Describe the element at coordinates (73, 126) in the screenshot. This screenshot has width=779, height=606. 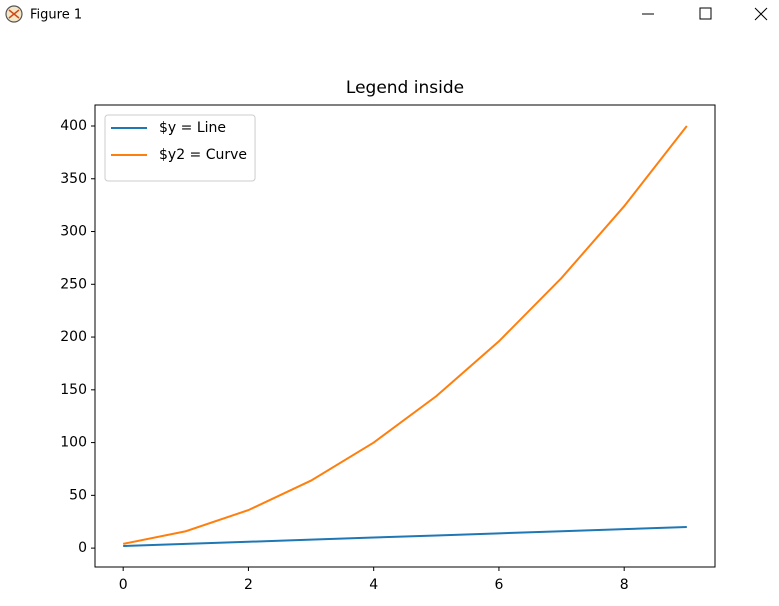
I see `y-tick-label: 400` at that location.